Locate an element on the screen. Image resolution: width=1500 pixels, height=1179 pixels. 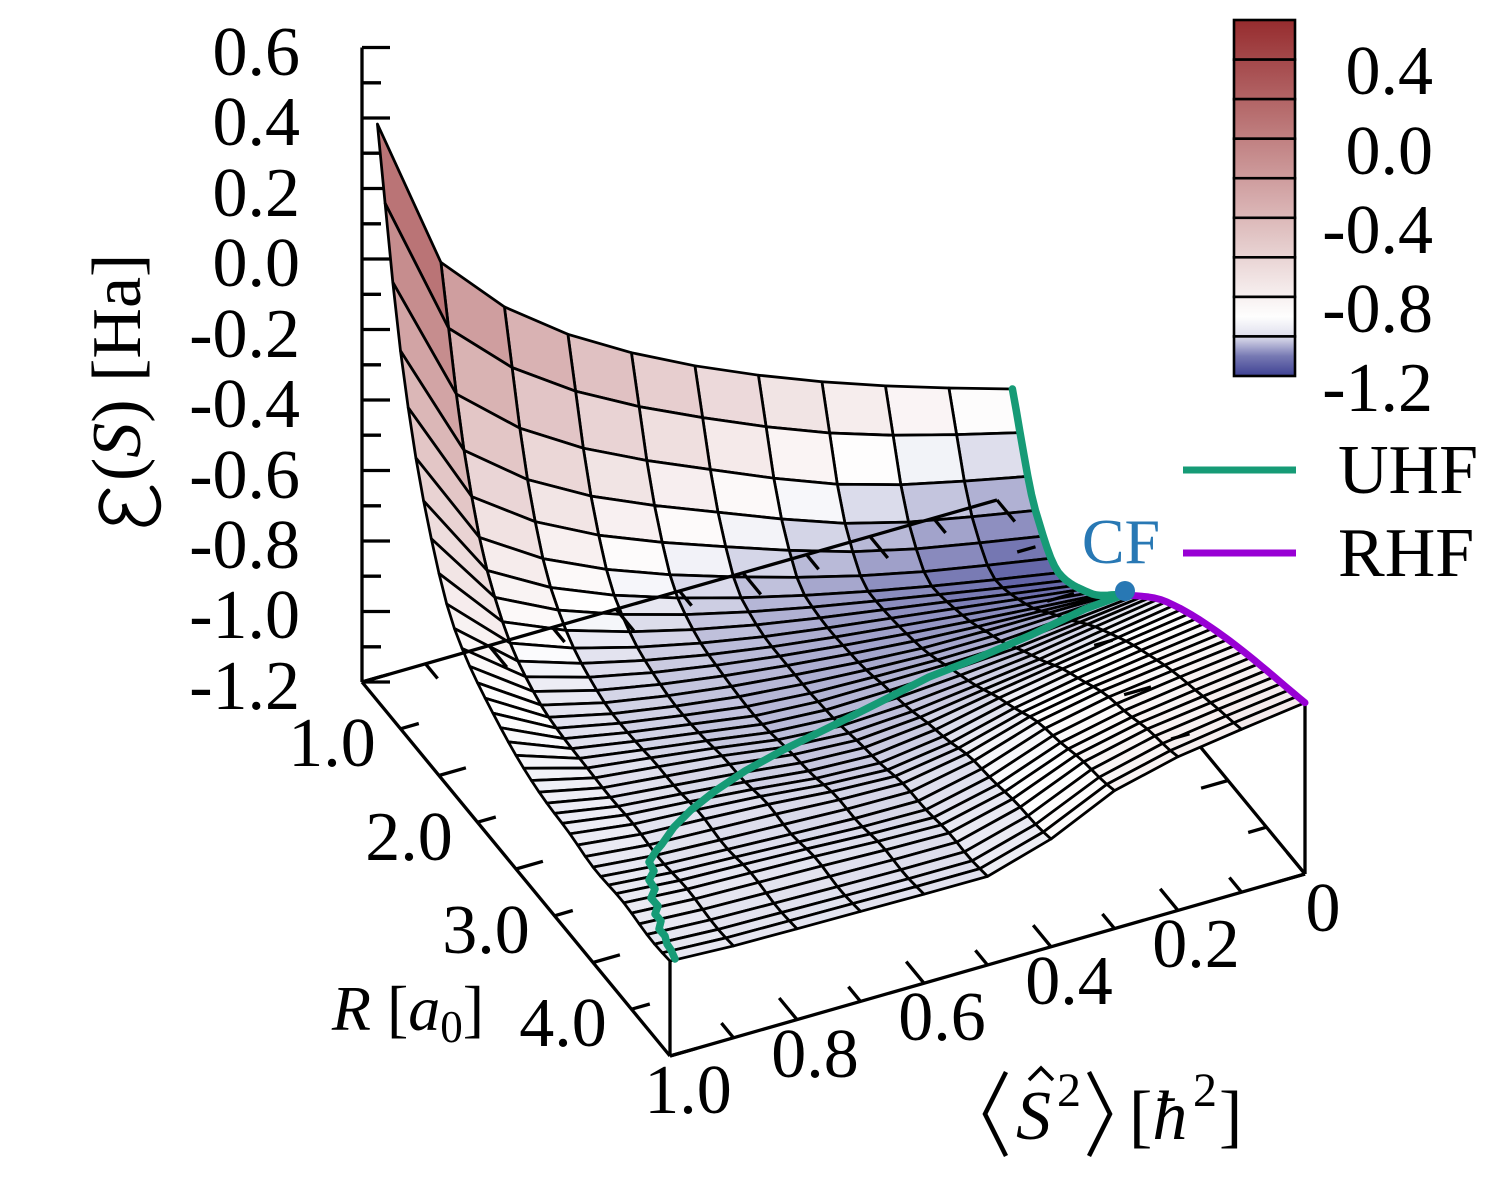
svg-text: RHF is located at coordinates (1406, 553).